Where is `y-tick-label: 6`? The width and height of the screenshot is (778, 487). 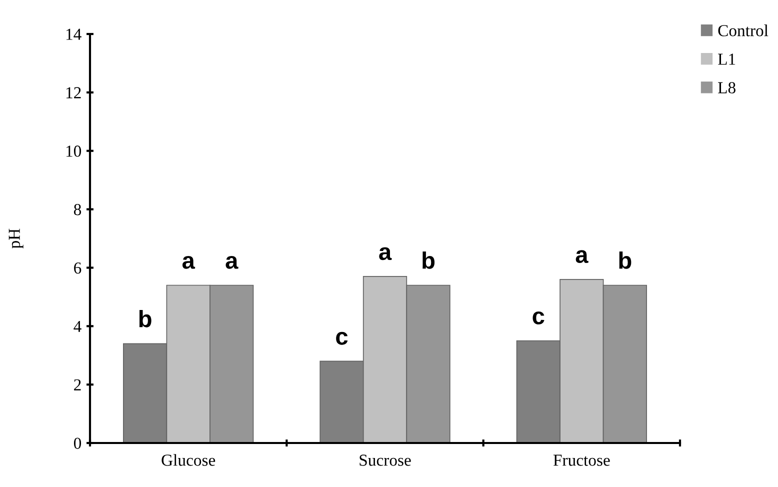
y-tick-label: 6 is located at coordinates (78, 268).